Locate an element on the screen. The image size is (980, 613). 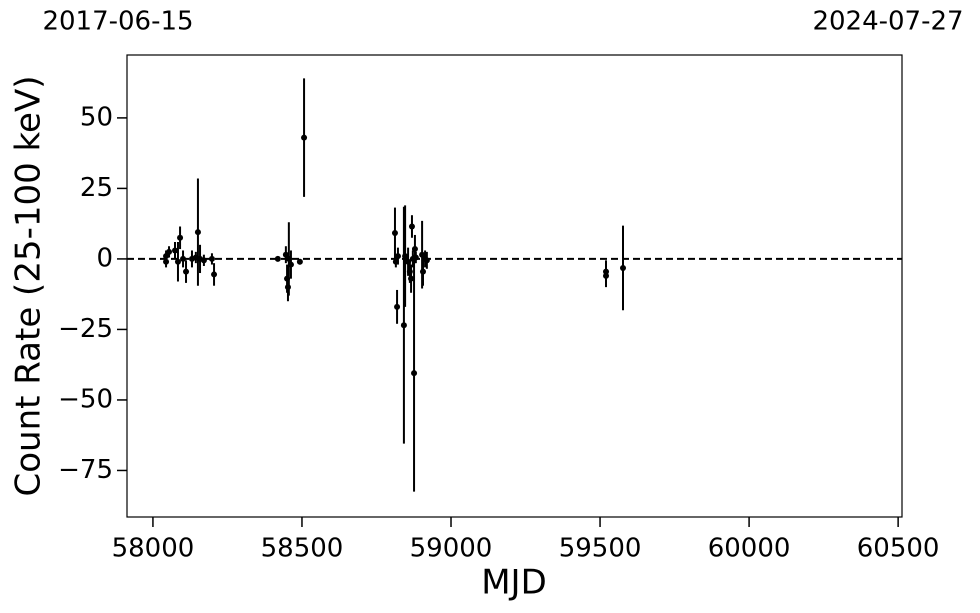
y-tick-label: 25 is located at coordinates (96, 188).